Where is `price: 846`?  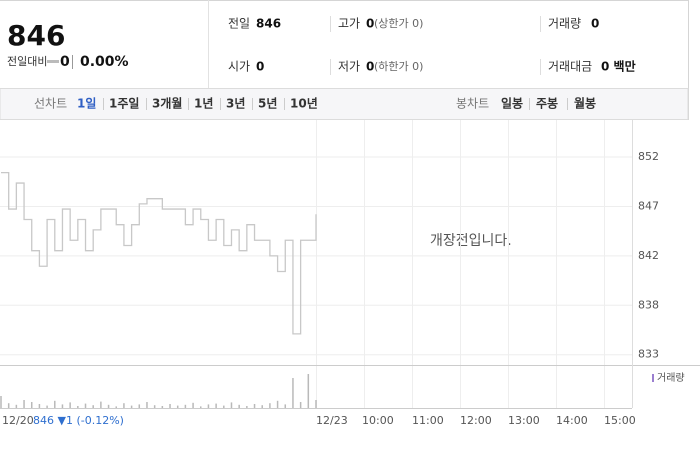 price: 846 is located at coordinates (36, 35).